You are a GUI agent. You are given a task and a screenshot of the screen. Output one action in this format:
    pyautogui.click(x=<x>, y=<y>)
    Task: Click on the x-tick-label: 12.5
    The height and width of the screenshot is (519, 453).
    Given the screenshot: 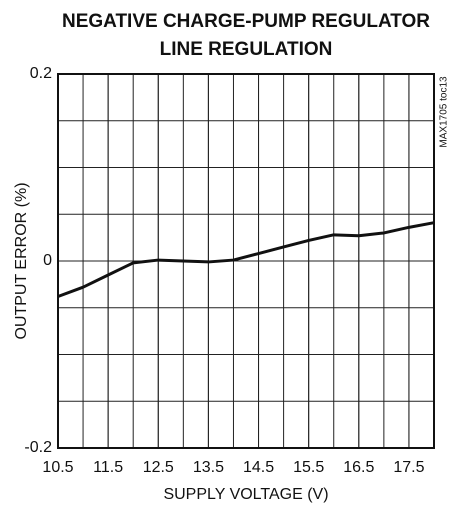 What is the action you would take?
    pyautogui.click(x=158, y=467)
    